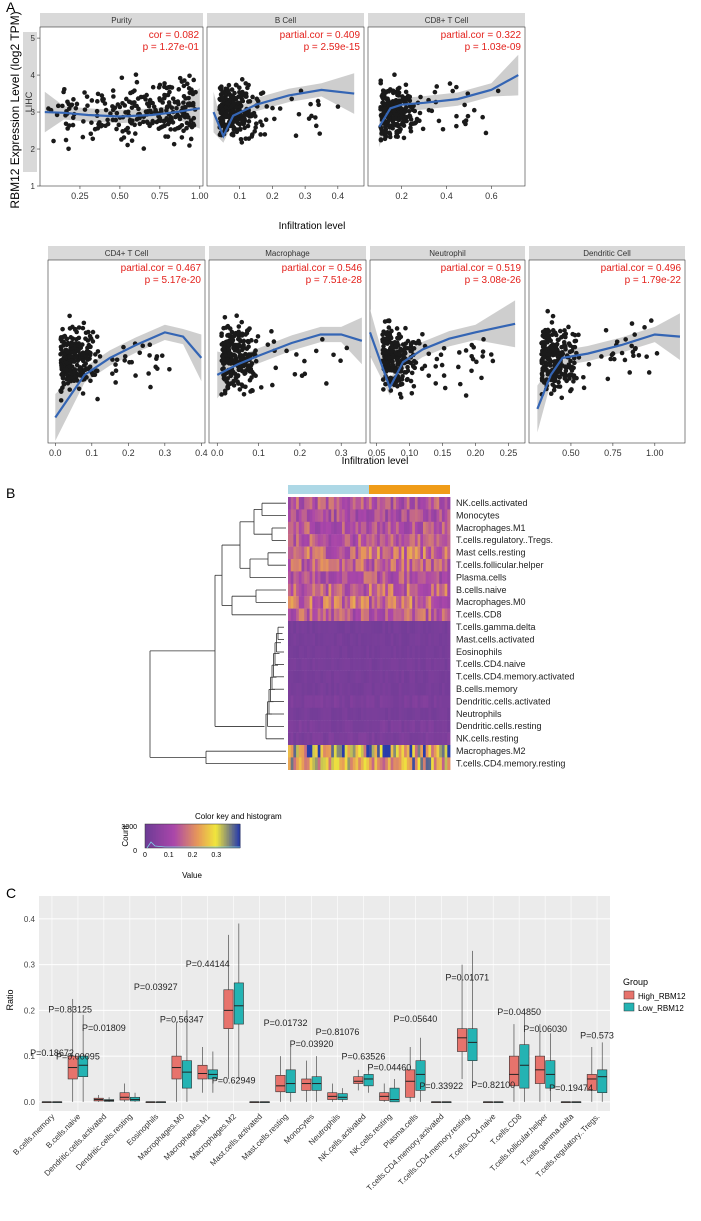  I want to click on heatmap-row-label: Macrophages.M2, so click(491, 751).